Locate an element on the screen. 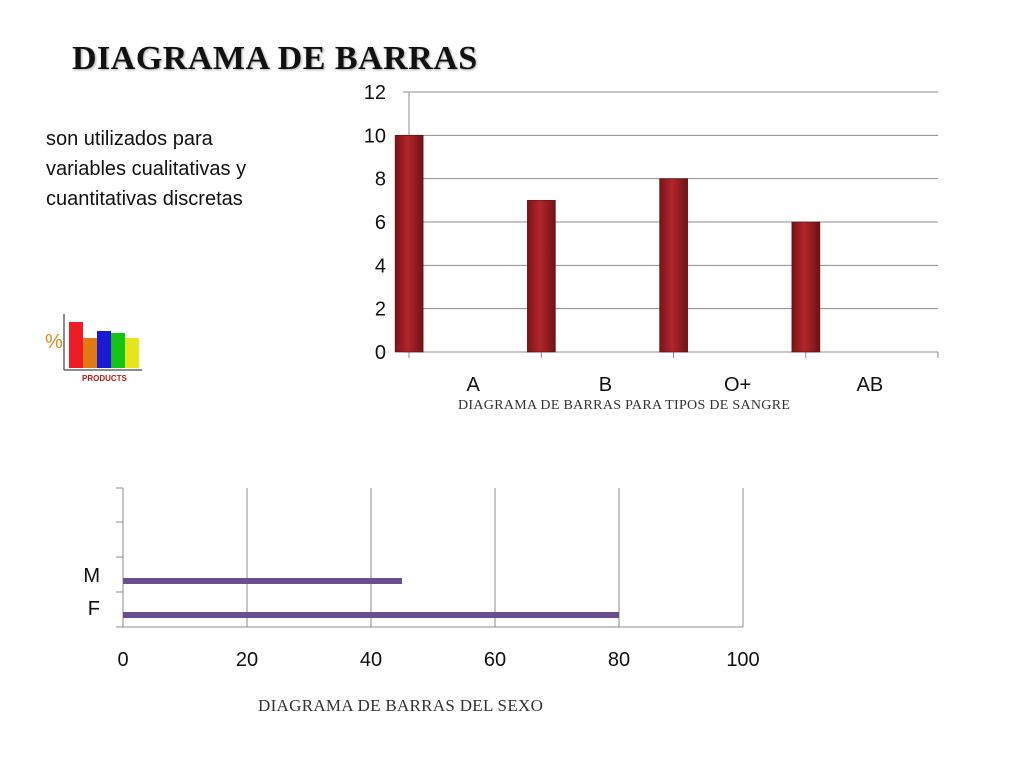 The width and height of the screenshot is (1024, 768). y-tick-label: F is located at coordinates (94, 609).